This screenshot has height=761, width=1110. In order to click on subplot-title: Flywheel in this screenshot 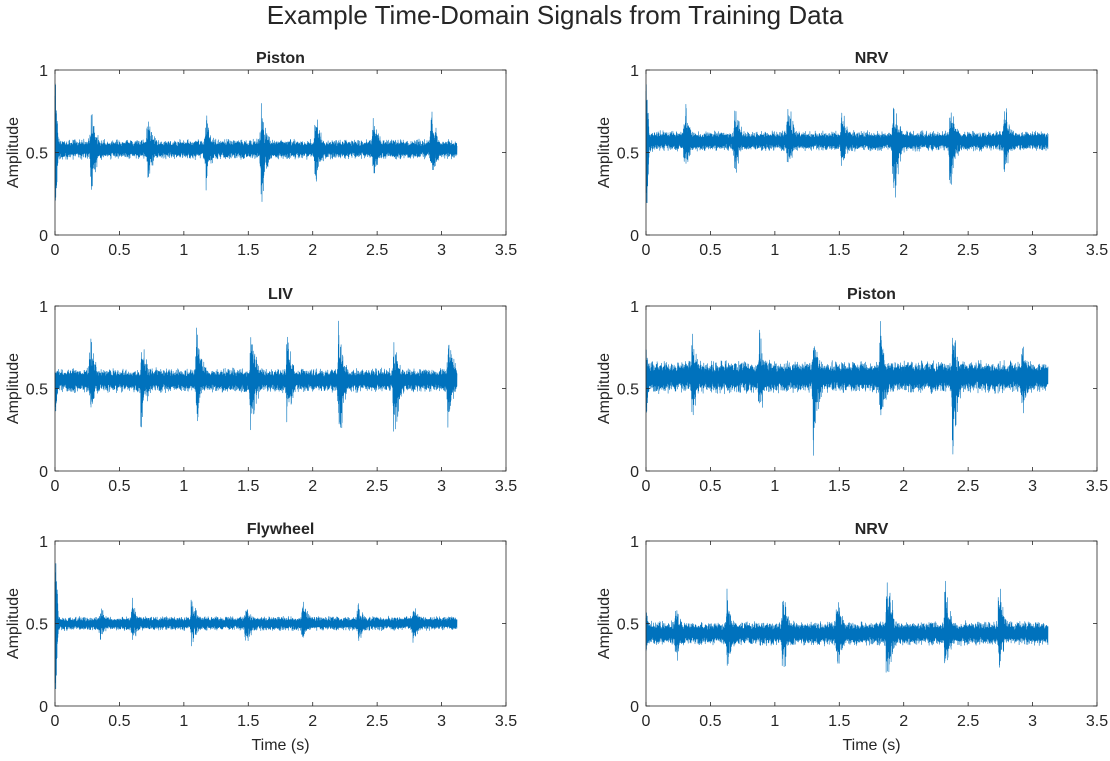, I will do `click(281, 529)`.